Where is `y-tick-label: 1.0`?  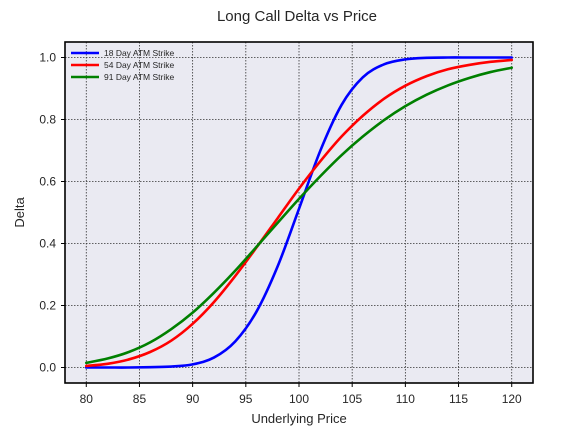
y-tick-label: 1.0 is located at coordinates (47, 58).